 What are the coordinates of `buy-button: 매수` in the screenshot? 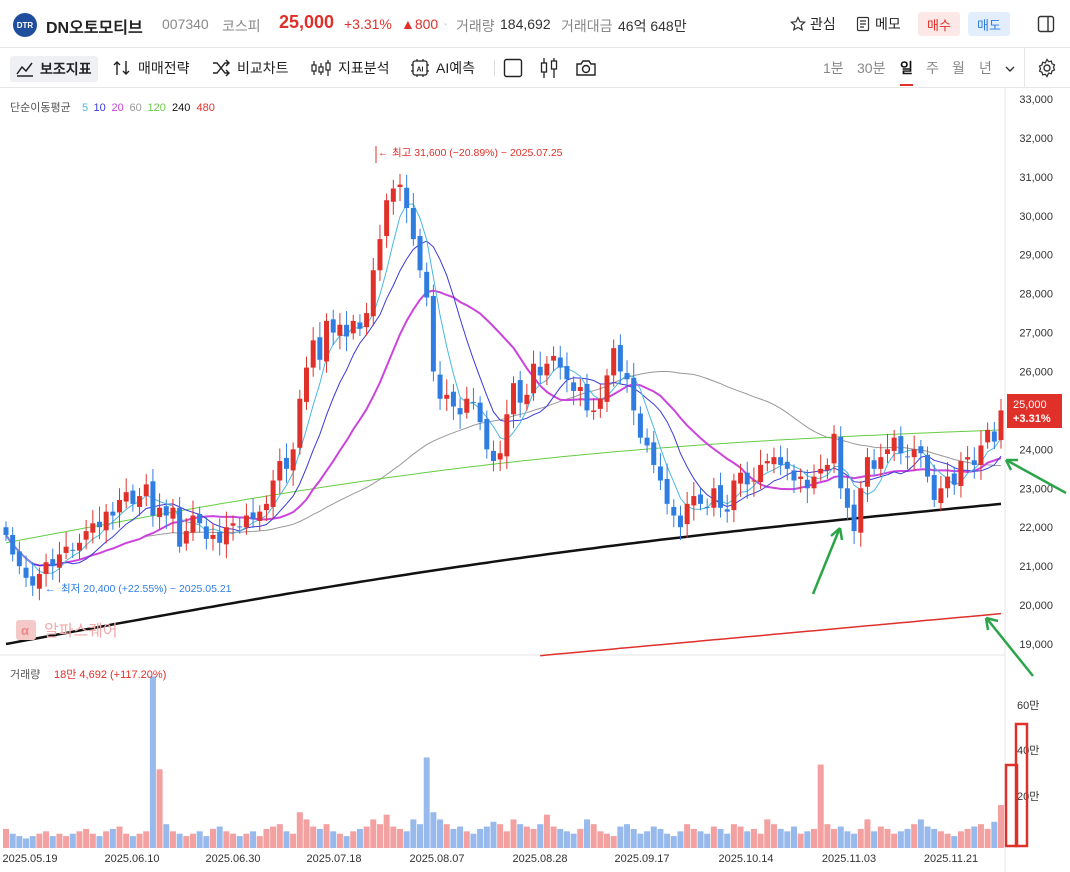 It's located at (939, 24).